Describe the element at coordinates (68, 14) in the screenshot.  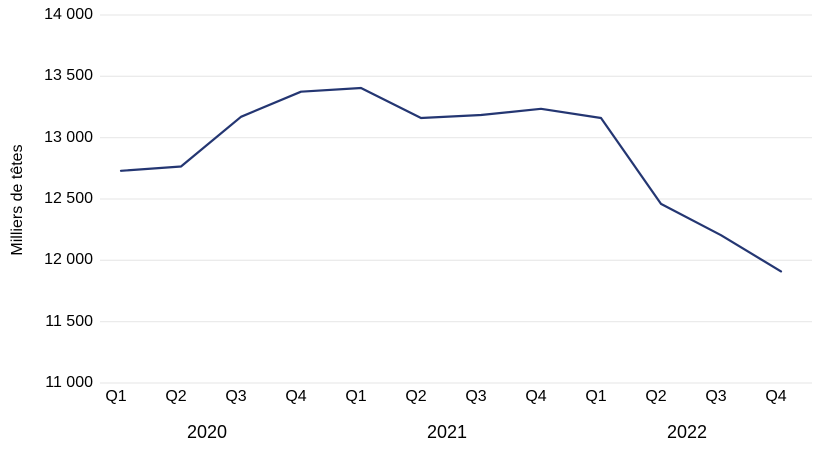
I see `y-axis-tick-label: 14 000` at that location.